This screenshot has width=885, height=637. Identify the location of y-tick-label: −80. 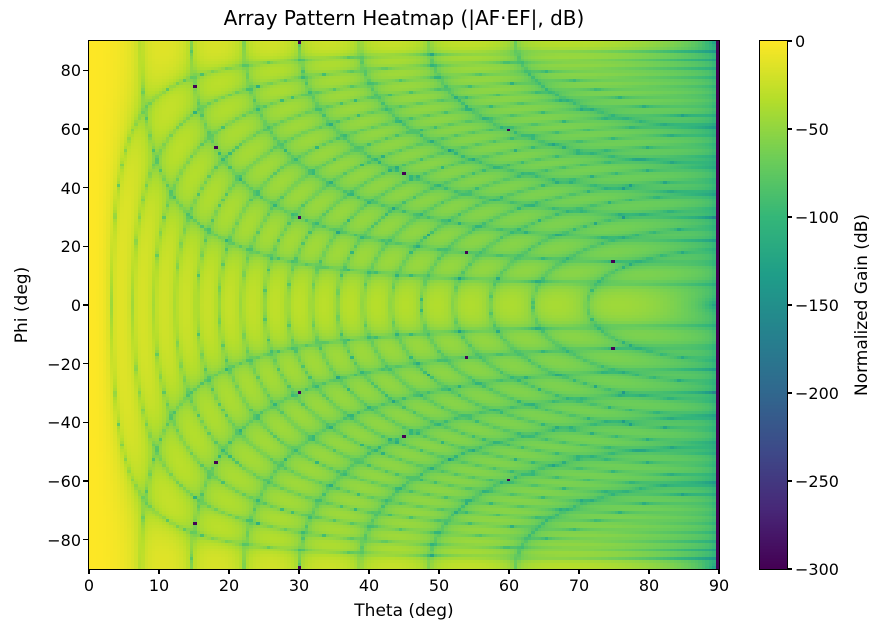
(64, 540).